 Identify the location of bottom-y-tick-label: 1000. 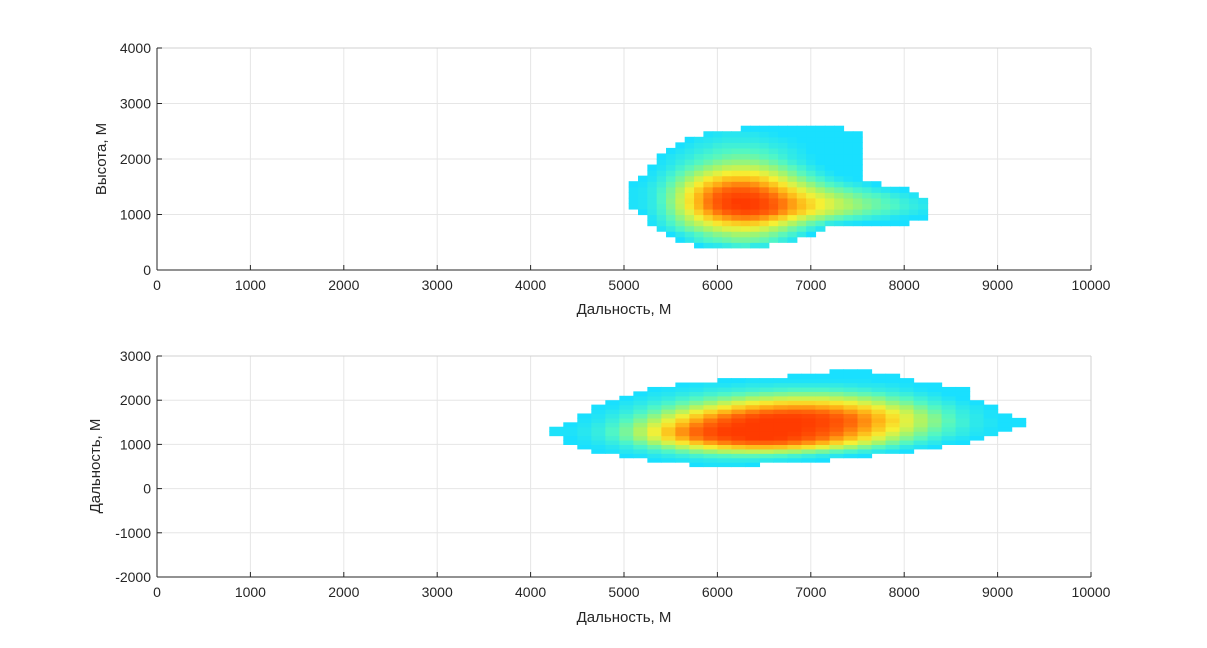
(135, 444).